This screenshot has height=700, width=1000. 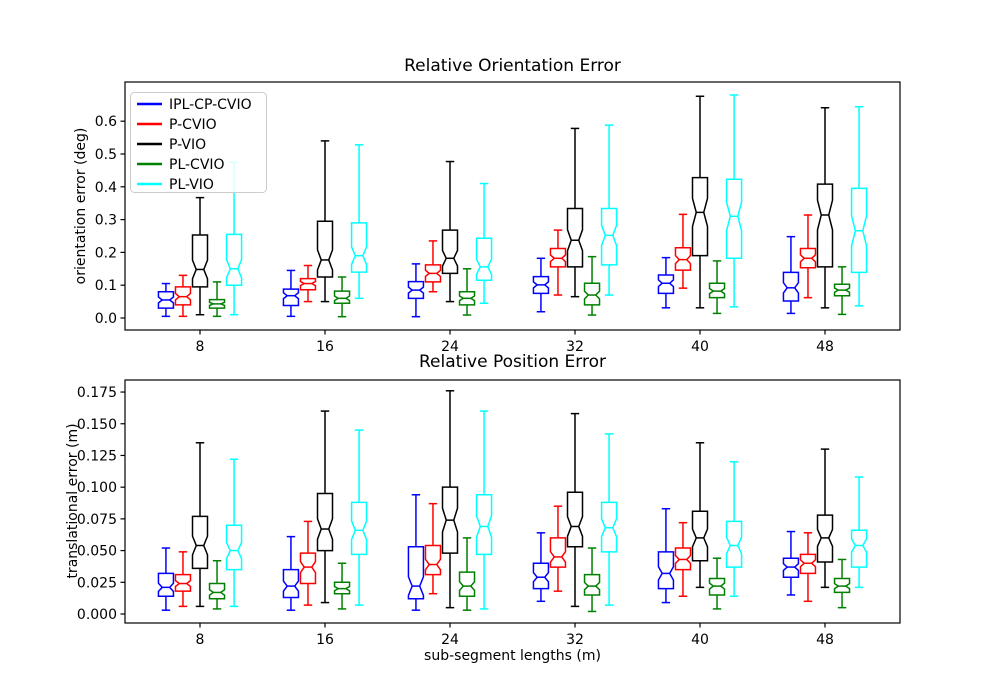 I want to click on bottom-chart-title: Relative Position Error, so click(x=512, y=362).